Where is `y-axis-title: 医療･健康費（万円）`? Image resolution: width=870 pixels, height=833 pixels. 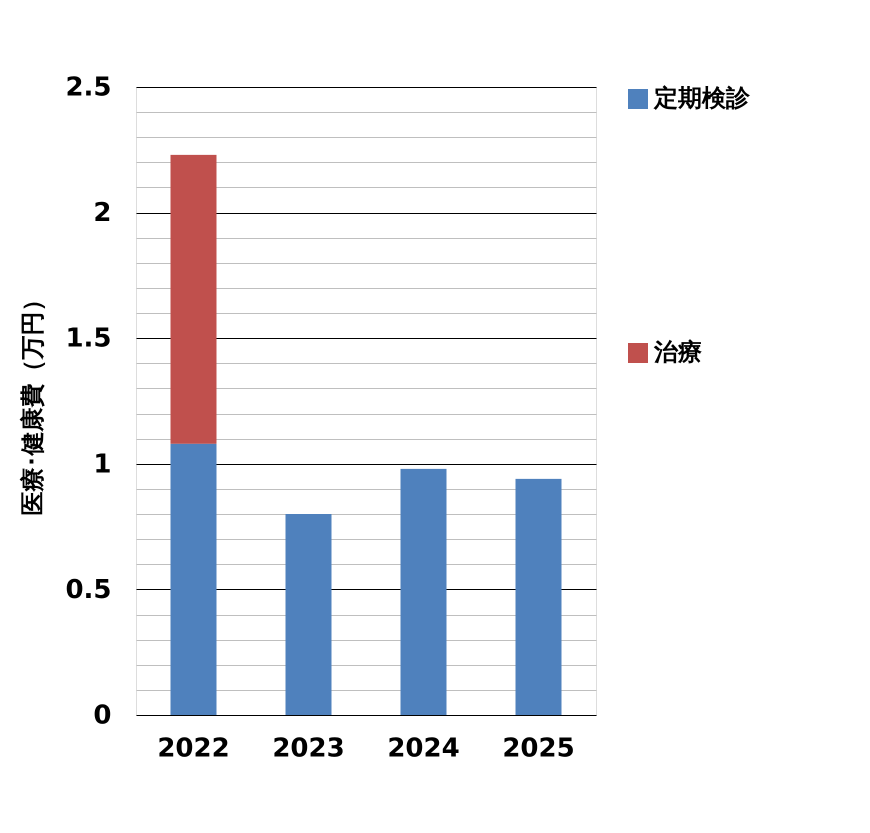 y-axis-title: 医療･健康費（万円） is located at coordinates (32, 402).